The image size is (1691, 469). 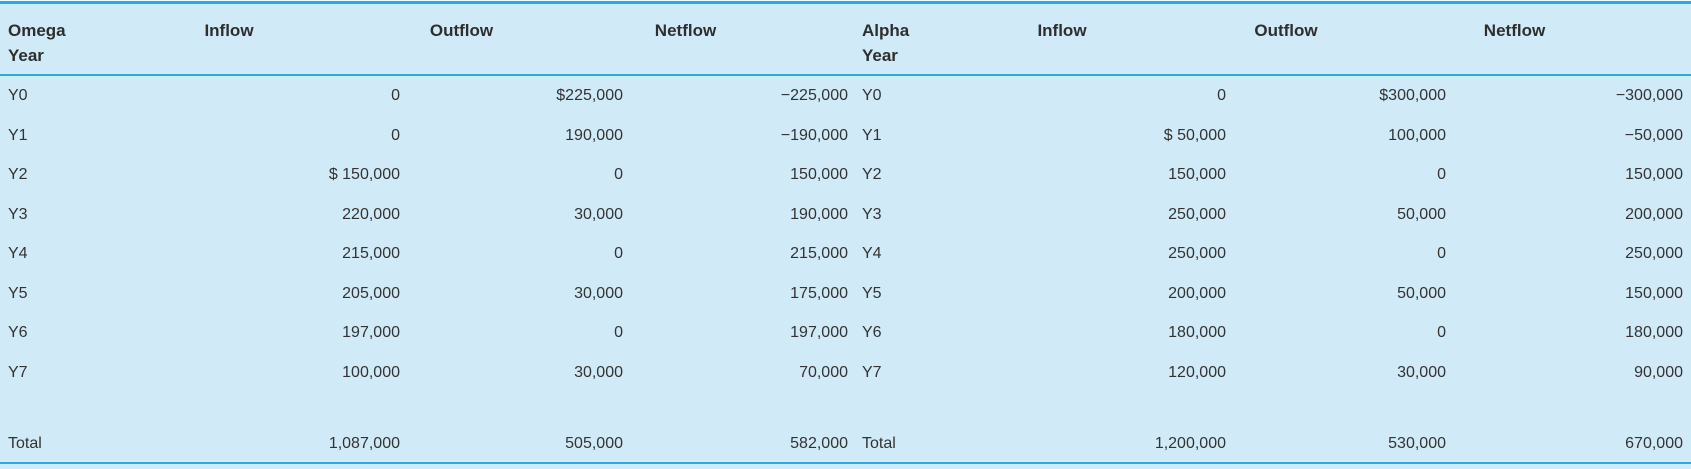 I want to click on outflow-cell: 190,000, so click(x=594, y=135).